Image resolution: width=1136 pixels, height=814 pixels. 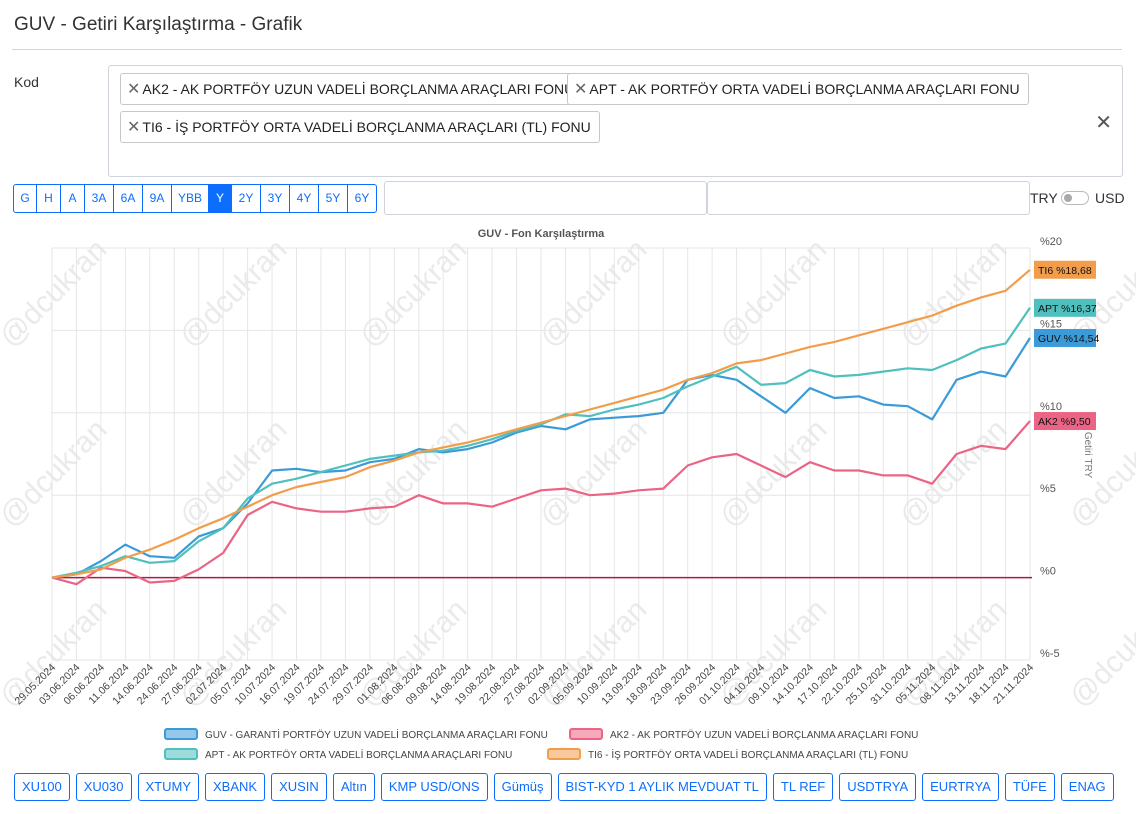 I want to click on end-label-ak2: AK2 %9,50, so click(x=1065, y=421).